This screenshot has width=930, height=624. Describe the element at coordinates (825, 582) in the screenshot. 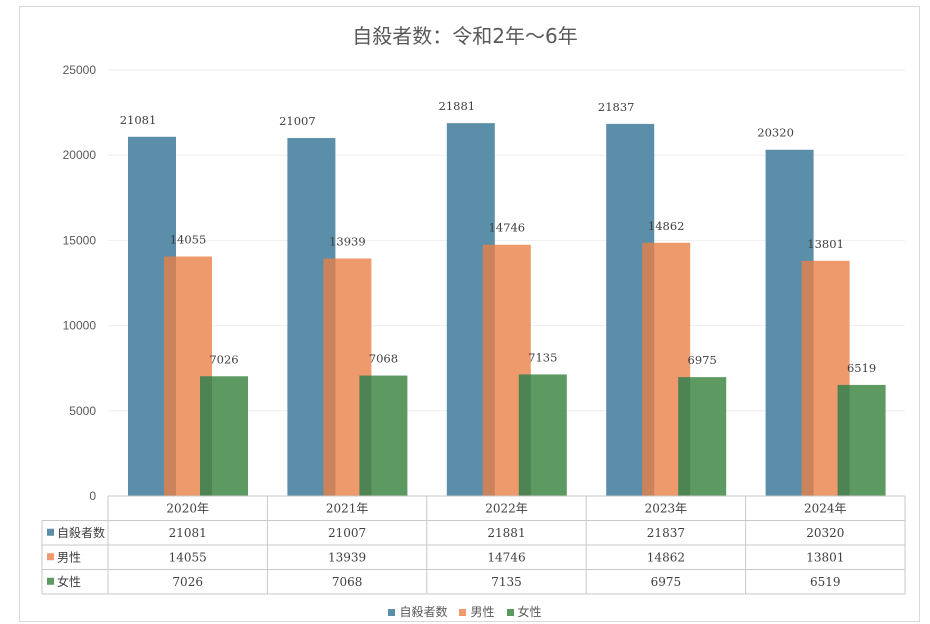

I see `table-cell: 6519` at that location.